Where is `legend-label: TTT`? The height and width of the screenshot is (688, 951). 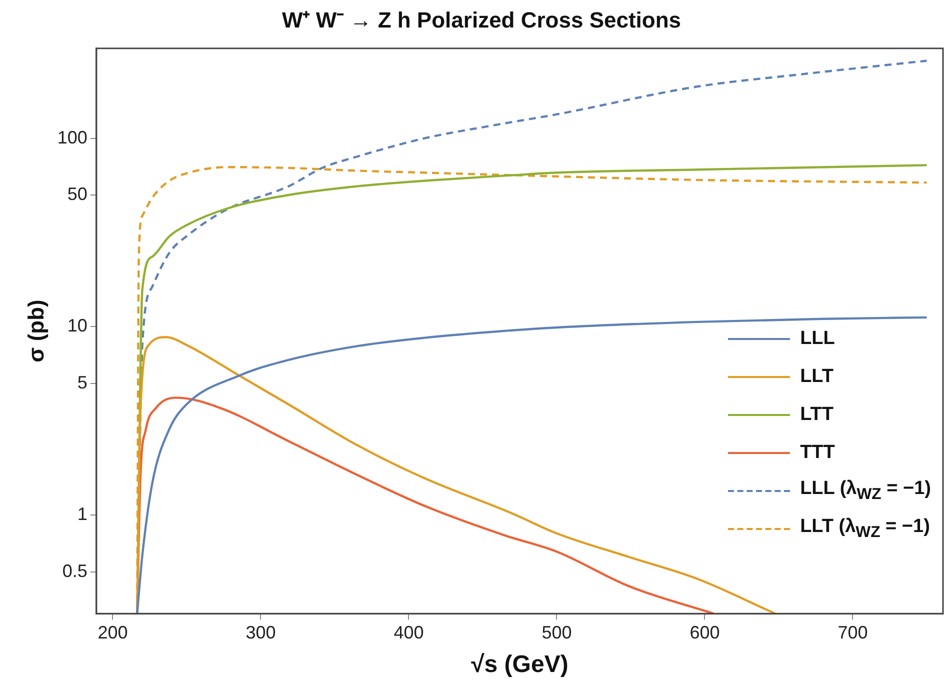 legend-label: TTT is located at coordinates (817, 453).